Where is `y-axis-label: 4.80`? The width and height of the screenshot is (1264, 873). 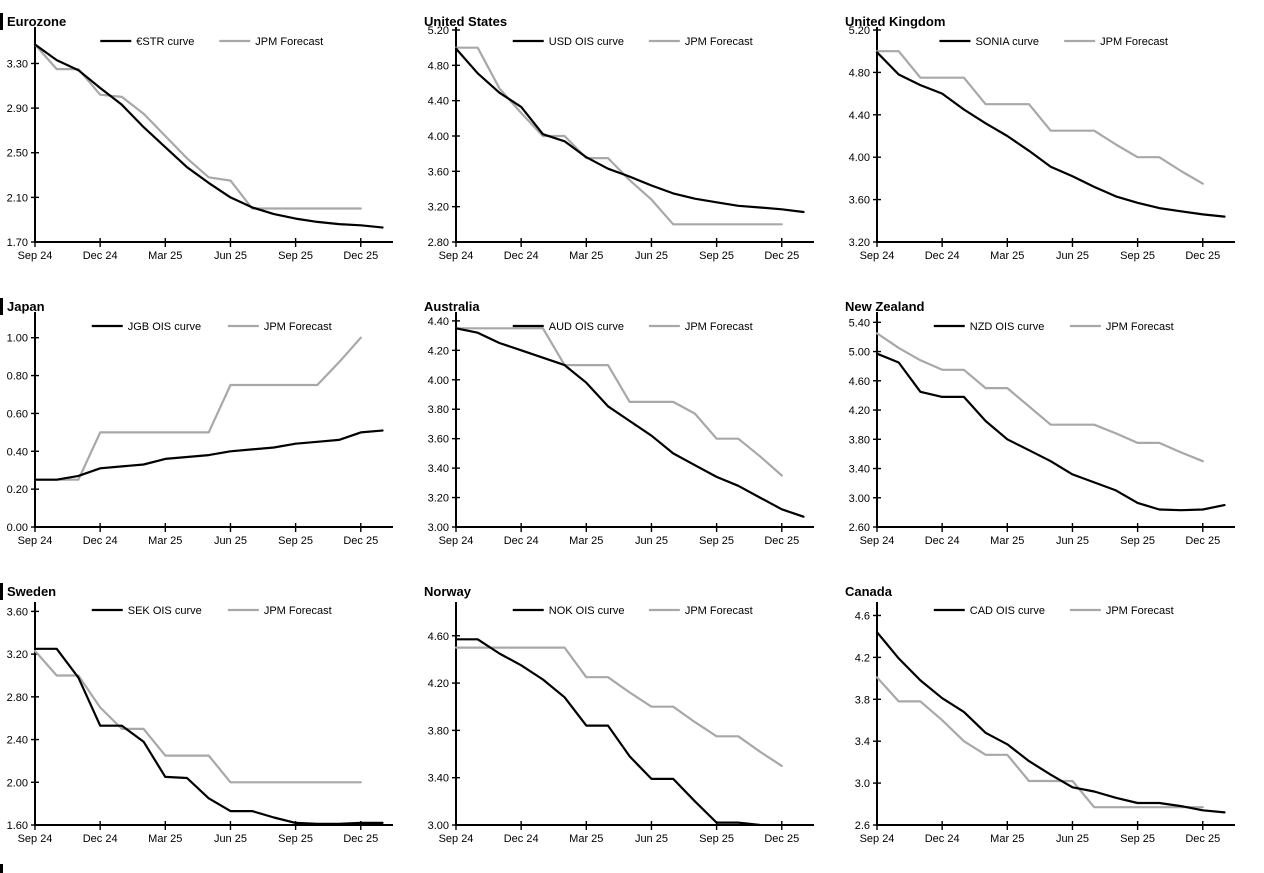
y-axis-label: 4.80 is located at coordinates (438, 66).